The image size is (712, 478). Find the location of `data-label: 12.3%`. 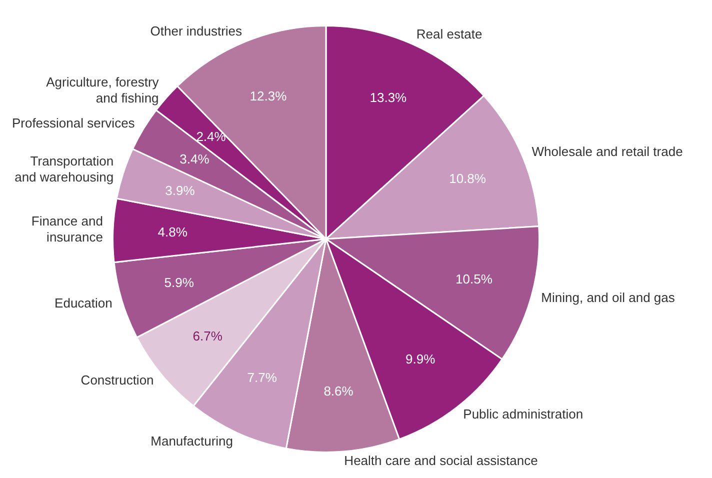

data-label: 12.3% is located at coordinates (269, 96).